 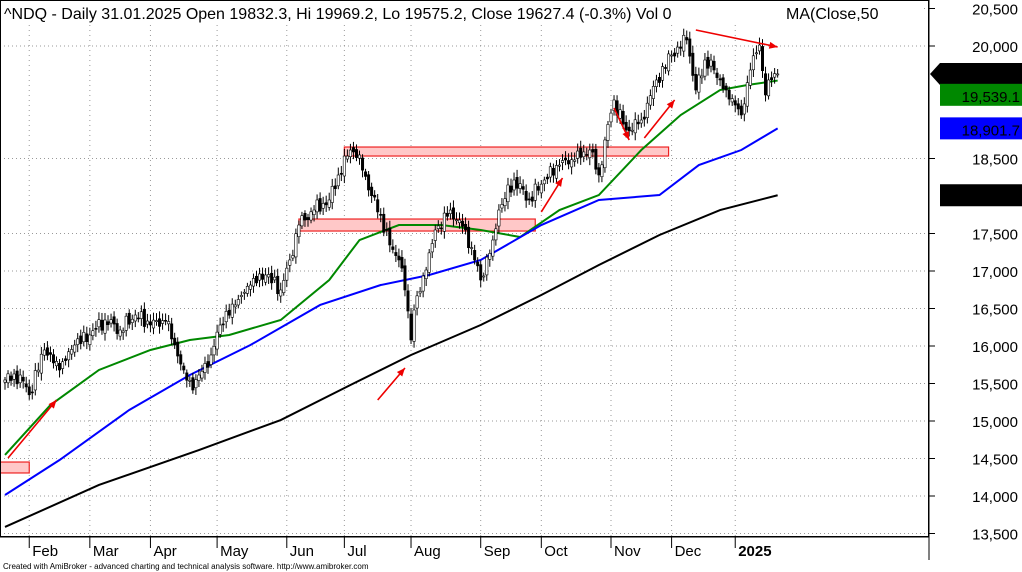 I want to click on y-tick-label: 14,000, so click(x=995, y=497).